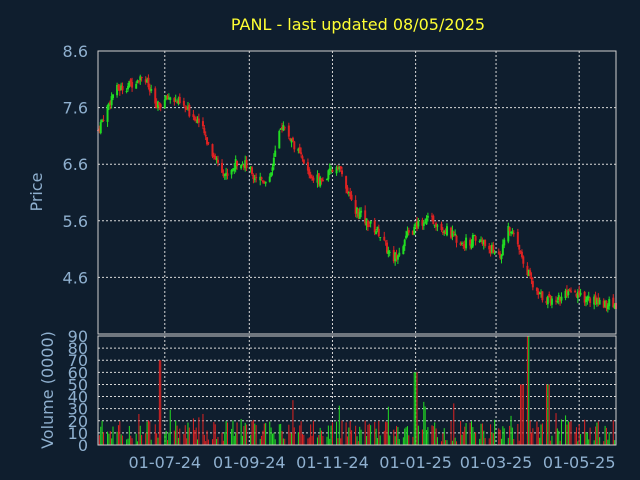  What do you see at coordinates (164, 462) in the screenshot?
I see `date-tick-label: 01-07-24` at bounding box center [164, 462].